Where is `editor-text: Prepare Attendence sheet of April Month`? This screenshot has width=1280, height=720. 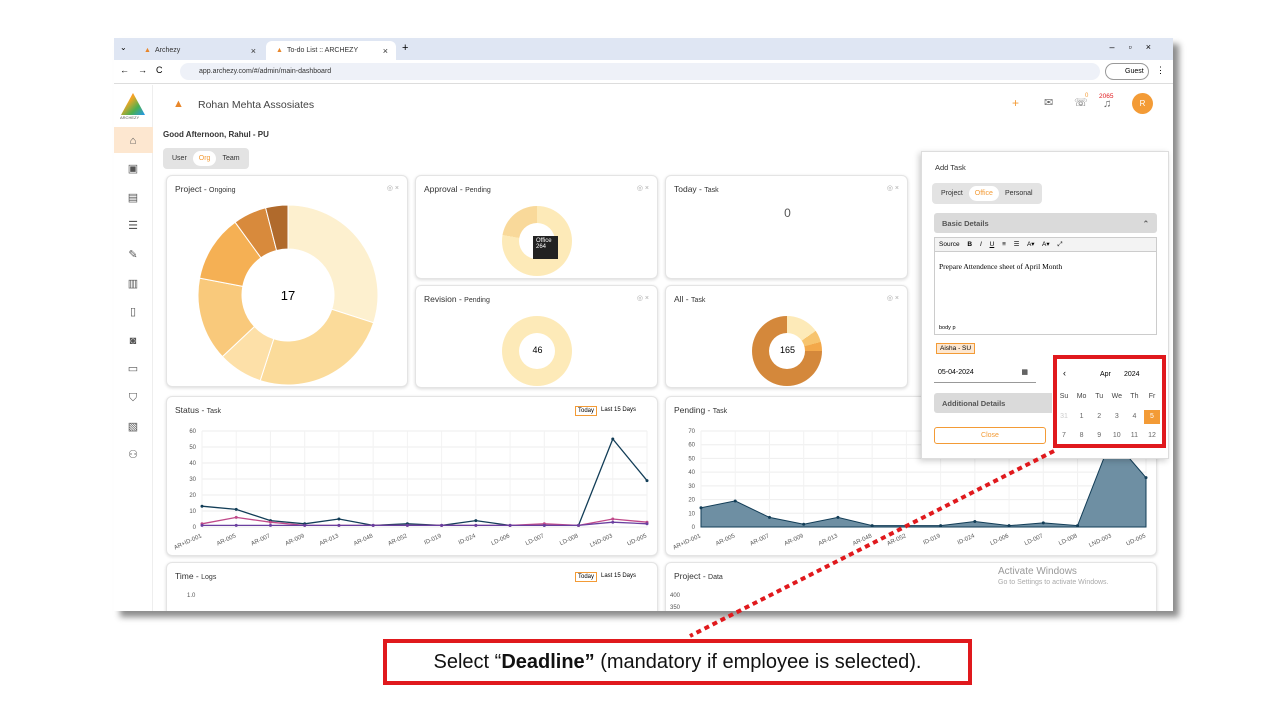
editor-text: Prepare Attendence sheet of April Month is located at coordinates (1001, 266).